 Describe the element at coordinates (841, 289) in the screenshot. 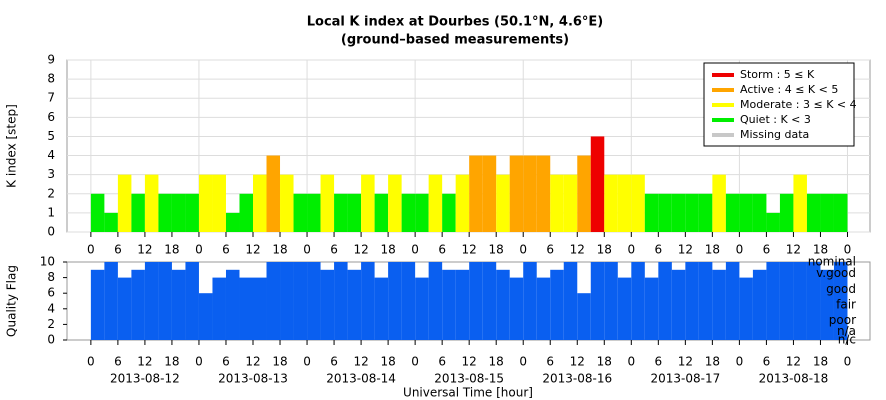

I see `quality-label: good` at that location.